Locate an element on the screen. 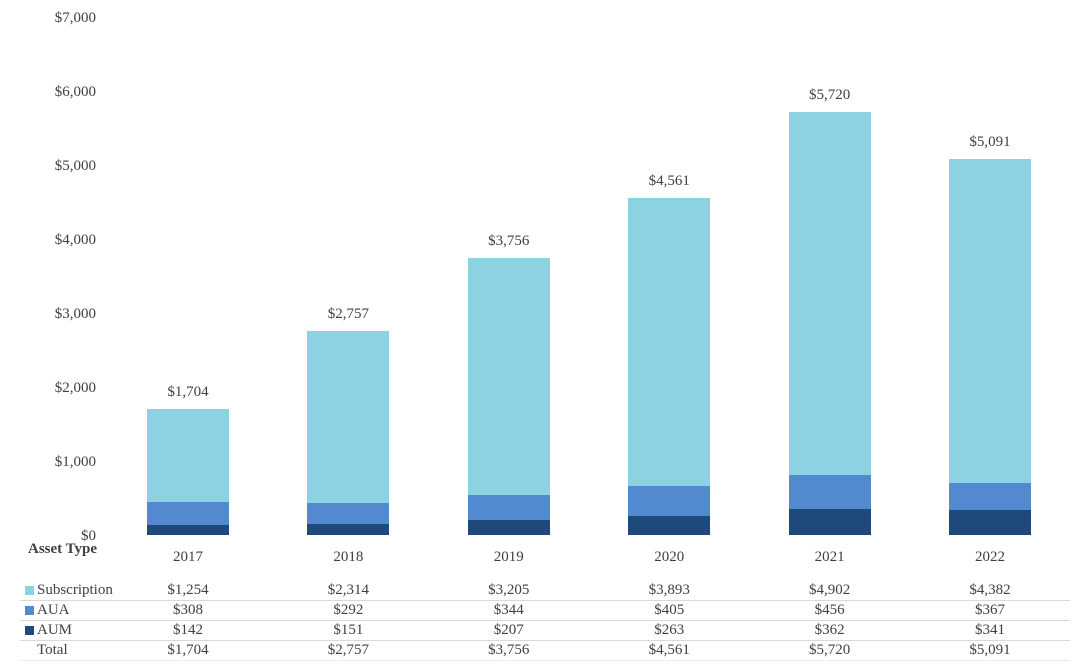 This screenshot has height=665, width=1077. bar-segment-subscription-2020 is located at coordinates (669, 342).